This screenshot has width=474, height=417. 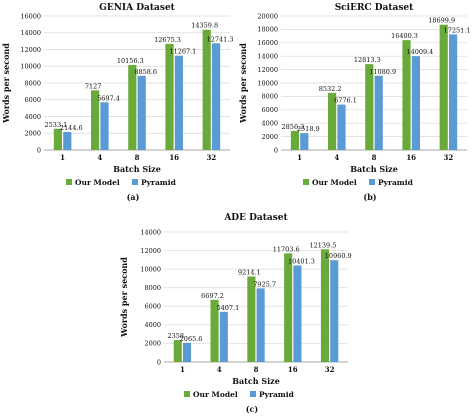 I want to click on chart-title: SciERC Dataset, so click(x=374, y=8).